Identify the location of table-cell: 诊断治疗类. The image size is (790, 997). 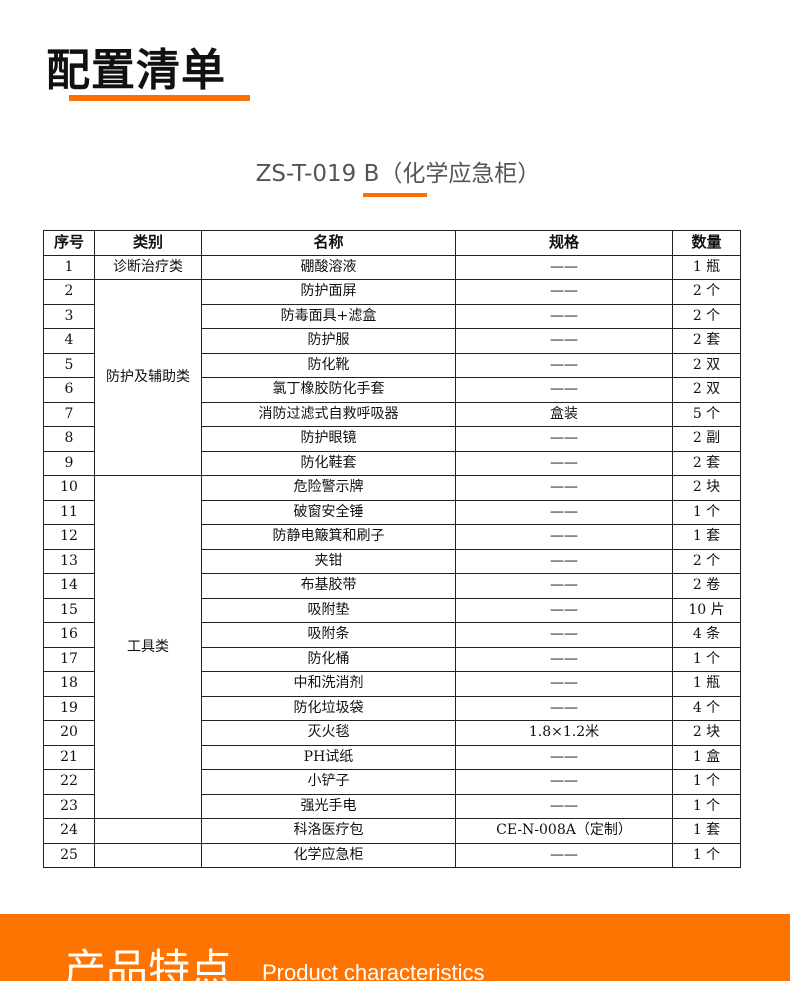
(148, 267).